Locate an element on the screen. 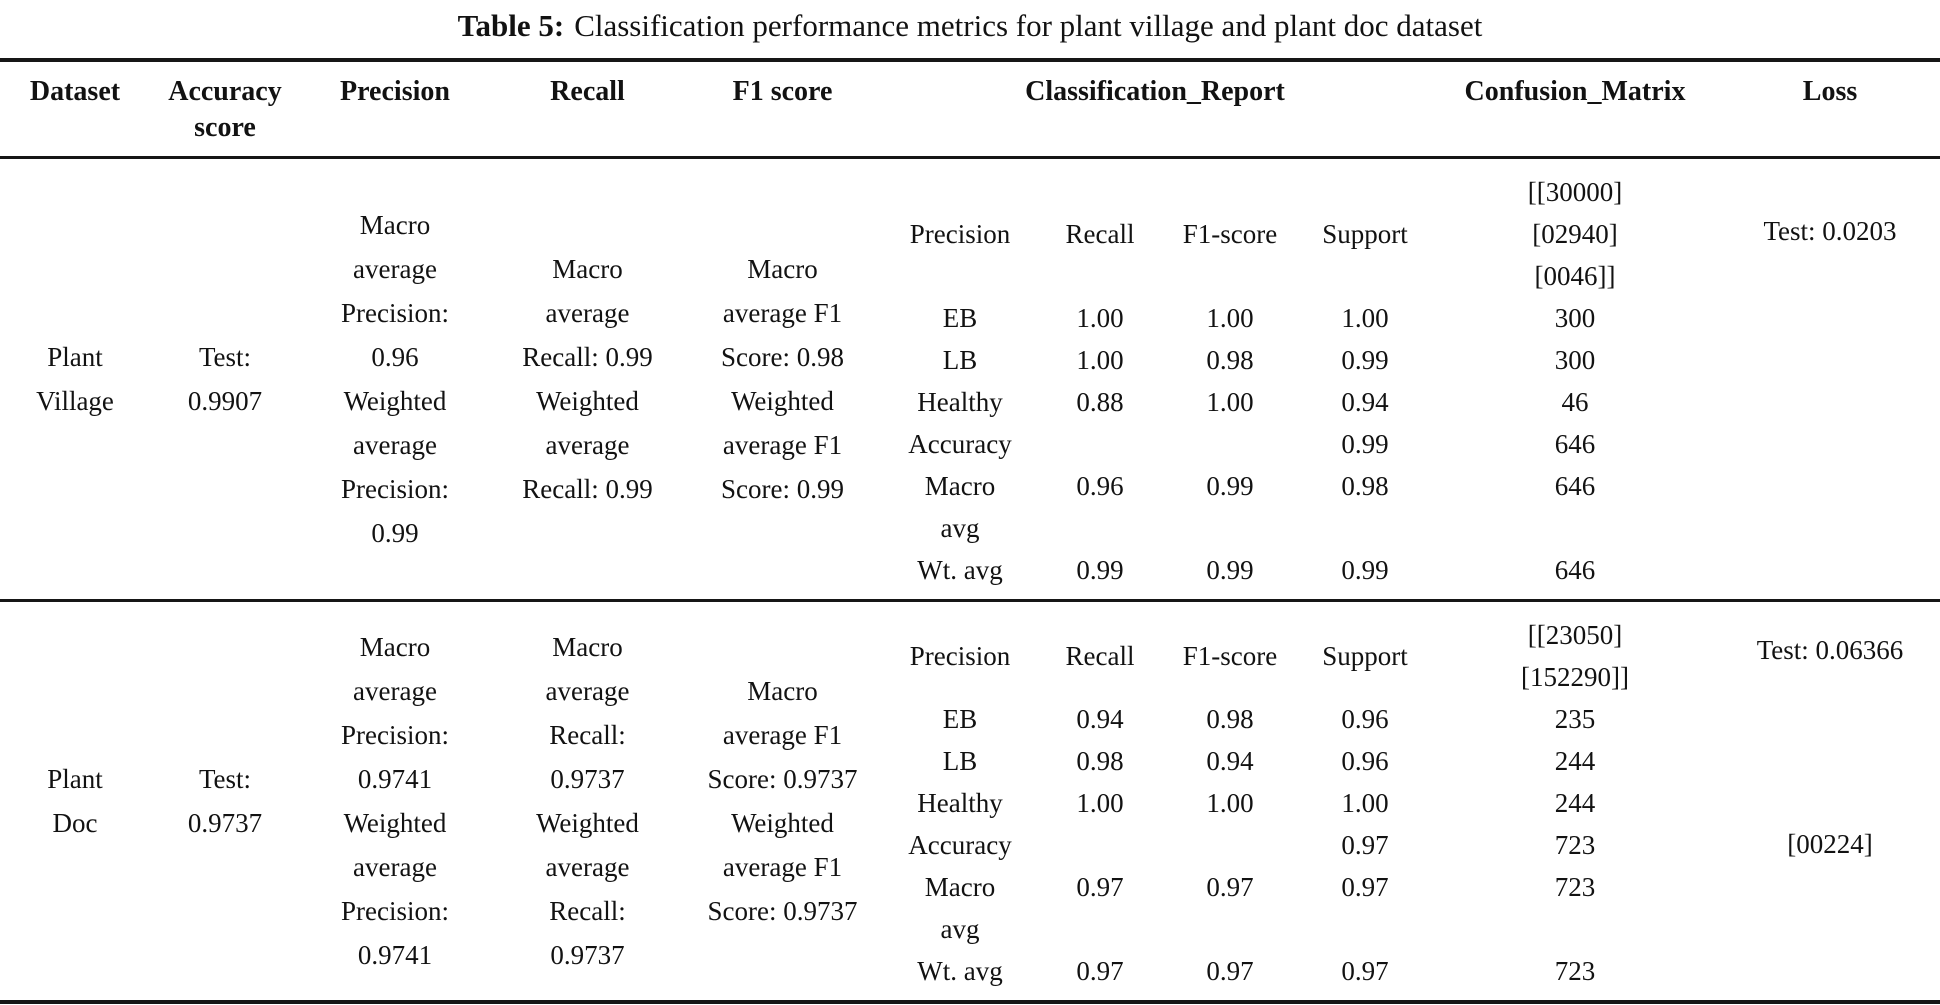 This screenshot has width=1940, height=1005. text-line: 0.99 is located at coordinates (395, 533).